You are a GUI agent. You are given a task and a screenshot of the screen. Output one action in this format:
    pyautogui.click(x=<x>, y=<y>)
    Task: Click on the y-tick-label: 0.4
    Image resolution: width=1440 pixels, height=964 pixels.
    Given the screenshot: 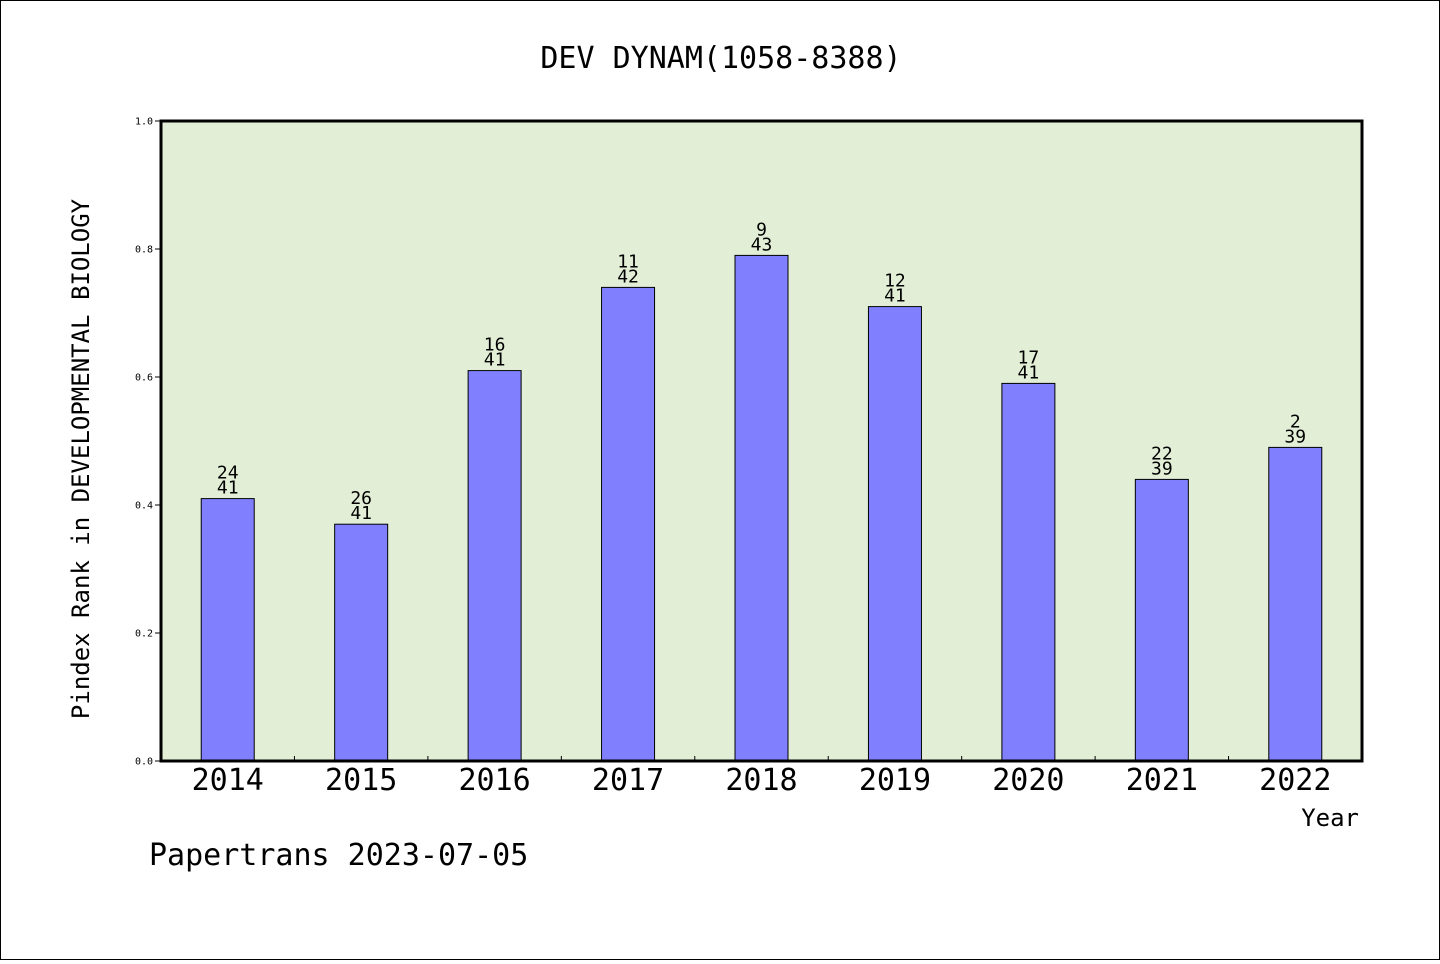 What is the action you would take?
    pyautogui.click(x=144, y=506)
    